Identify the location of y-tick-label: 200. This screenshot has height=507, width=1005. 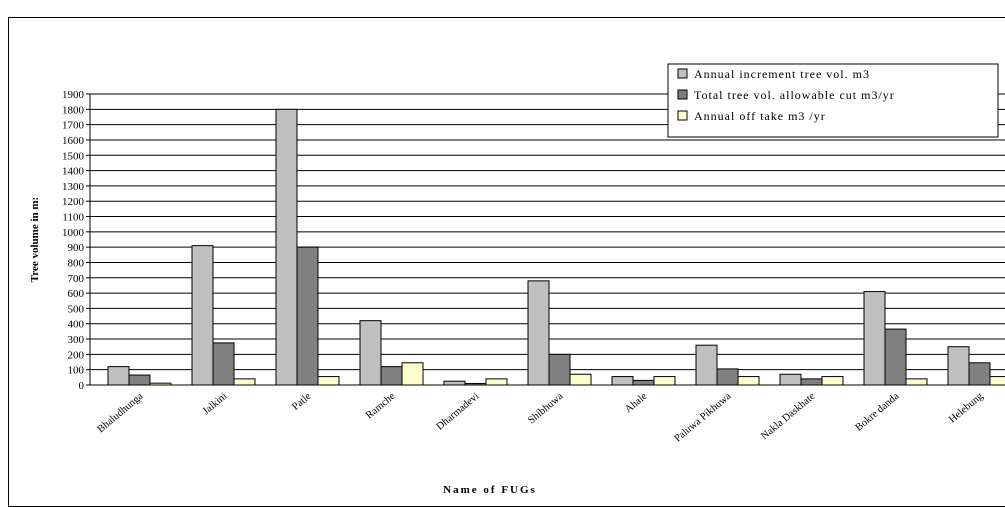
(76, 355).